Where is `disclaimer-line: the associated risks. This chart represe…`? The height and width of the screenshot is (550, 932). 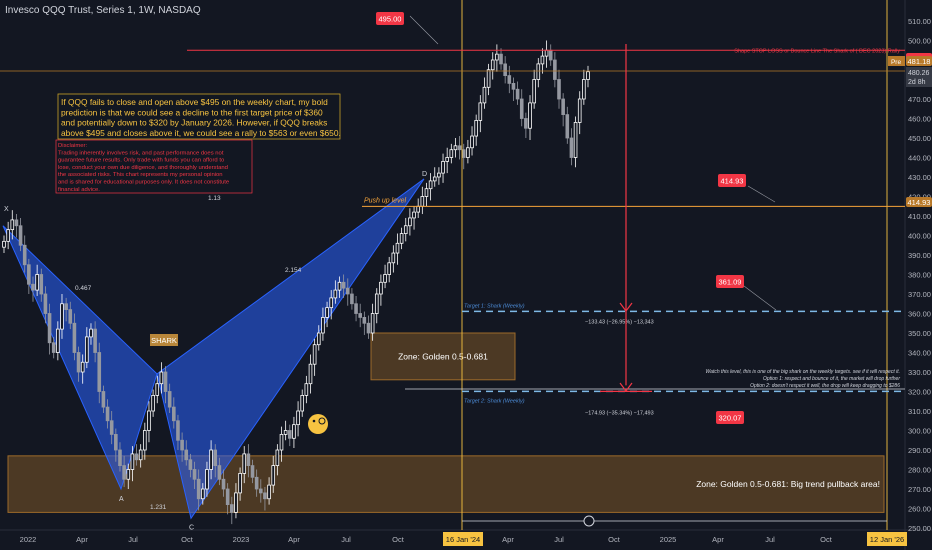
disclaimer-line: the associated risks. This chart represe… is located at coordinates (140, 175).